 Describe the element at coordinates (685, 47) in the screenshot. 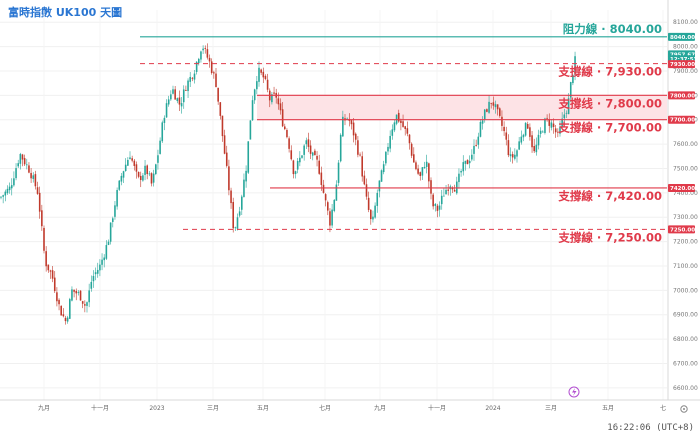

I see `y-tick-label: 8000.00` at that location.